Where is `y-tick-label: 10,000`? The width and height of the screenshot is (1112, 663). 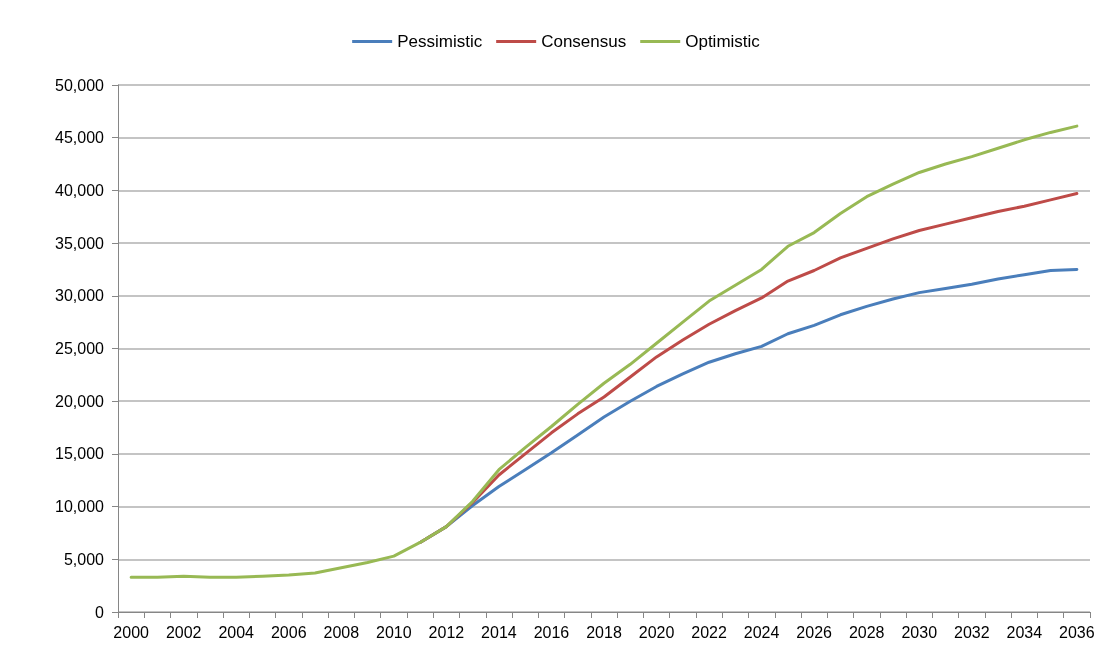 y-tick-label: 10,000 is located at coordinates (80, 507).